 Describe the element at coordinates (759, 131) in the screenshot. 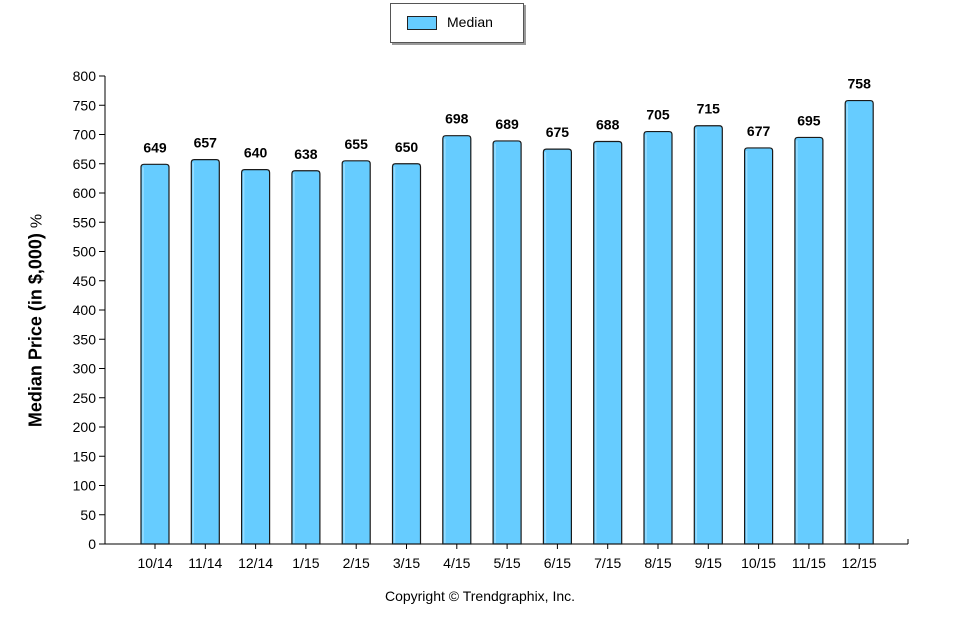

I see `data-label: 677` at that location.